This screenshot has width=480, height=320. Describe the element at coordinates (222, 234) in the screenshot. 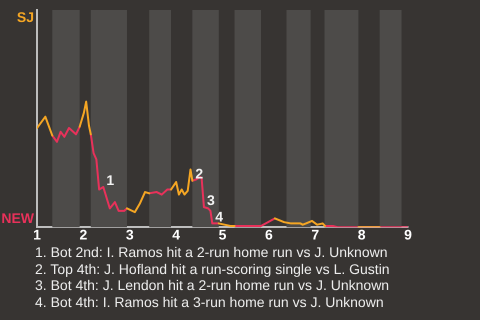

I see `x-tick-label: 5` at that location.